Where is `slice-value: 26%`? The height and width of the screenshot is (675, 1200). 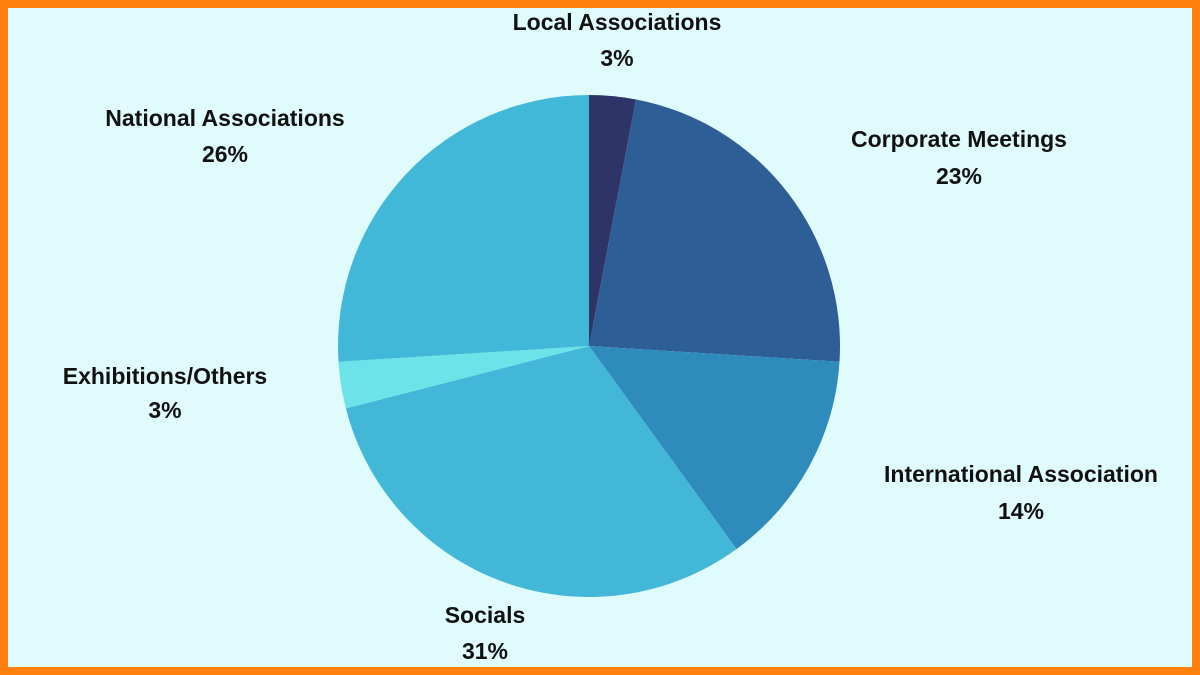
slice-value: 26% is located at coordinates (225, 154).